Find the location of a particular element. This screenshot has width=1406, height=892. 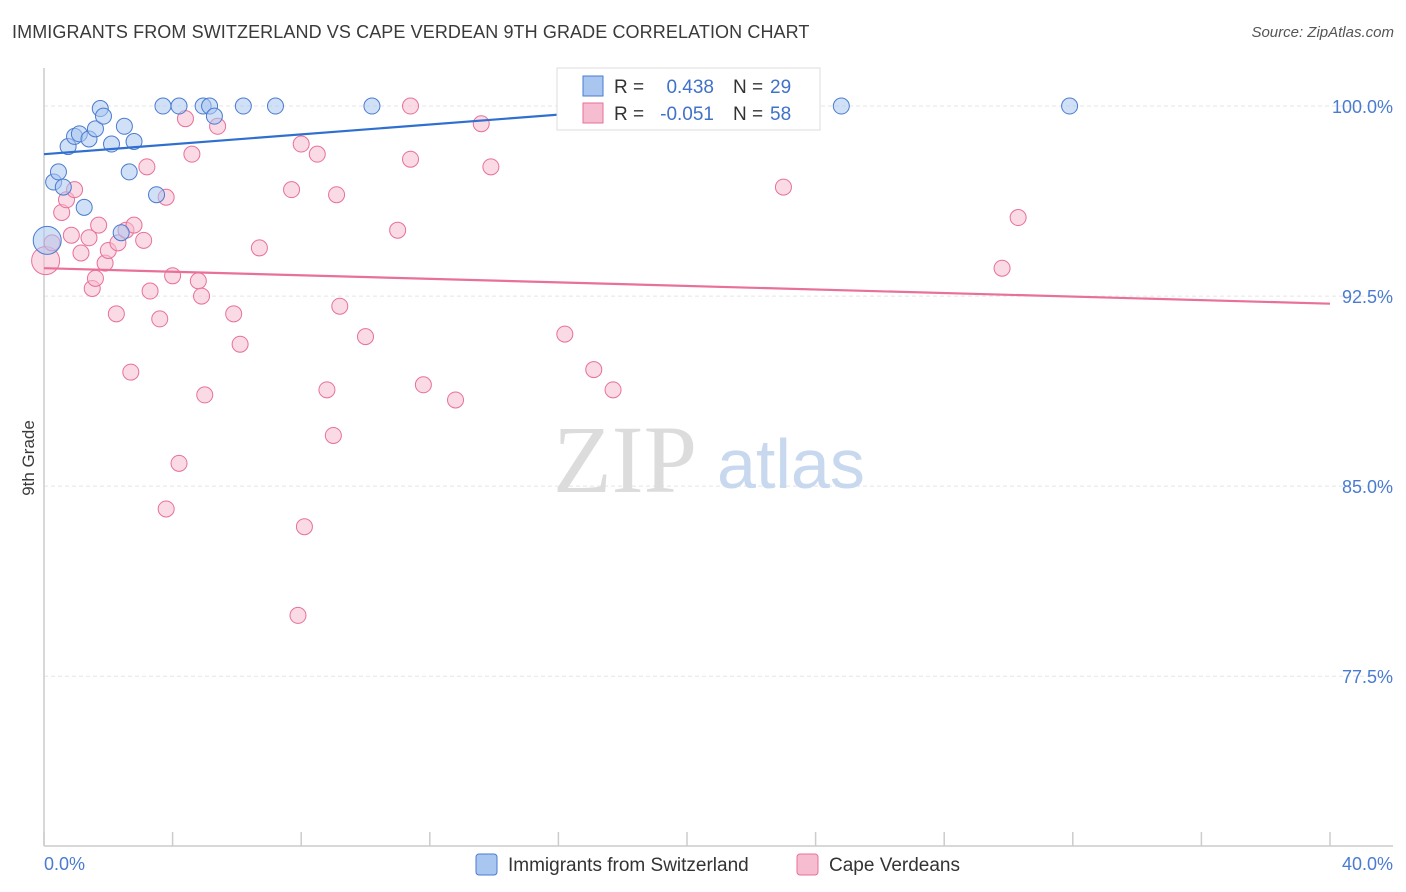

stats-n-value-pink: 58 is located at coordinates (780, 114).